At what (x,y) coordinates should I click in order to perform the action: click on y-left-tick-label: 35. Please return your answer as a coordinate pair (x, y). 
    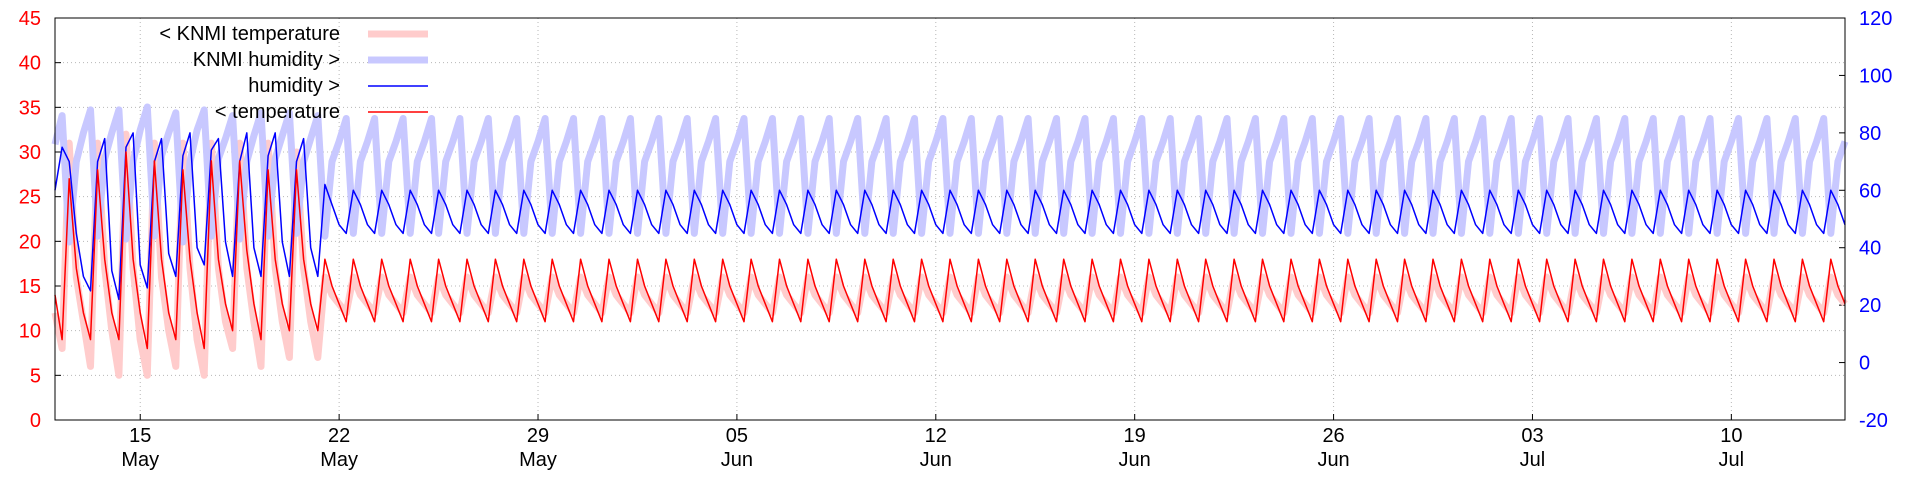
    Looking at the image, I should click on (30, 108).